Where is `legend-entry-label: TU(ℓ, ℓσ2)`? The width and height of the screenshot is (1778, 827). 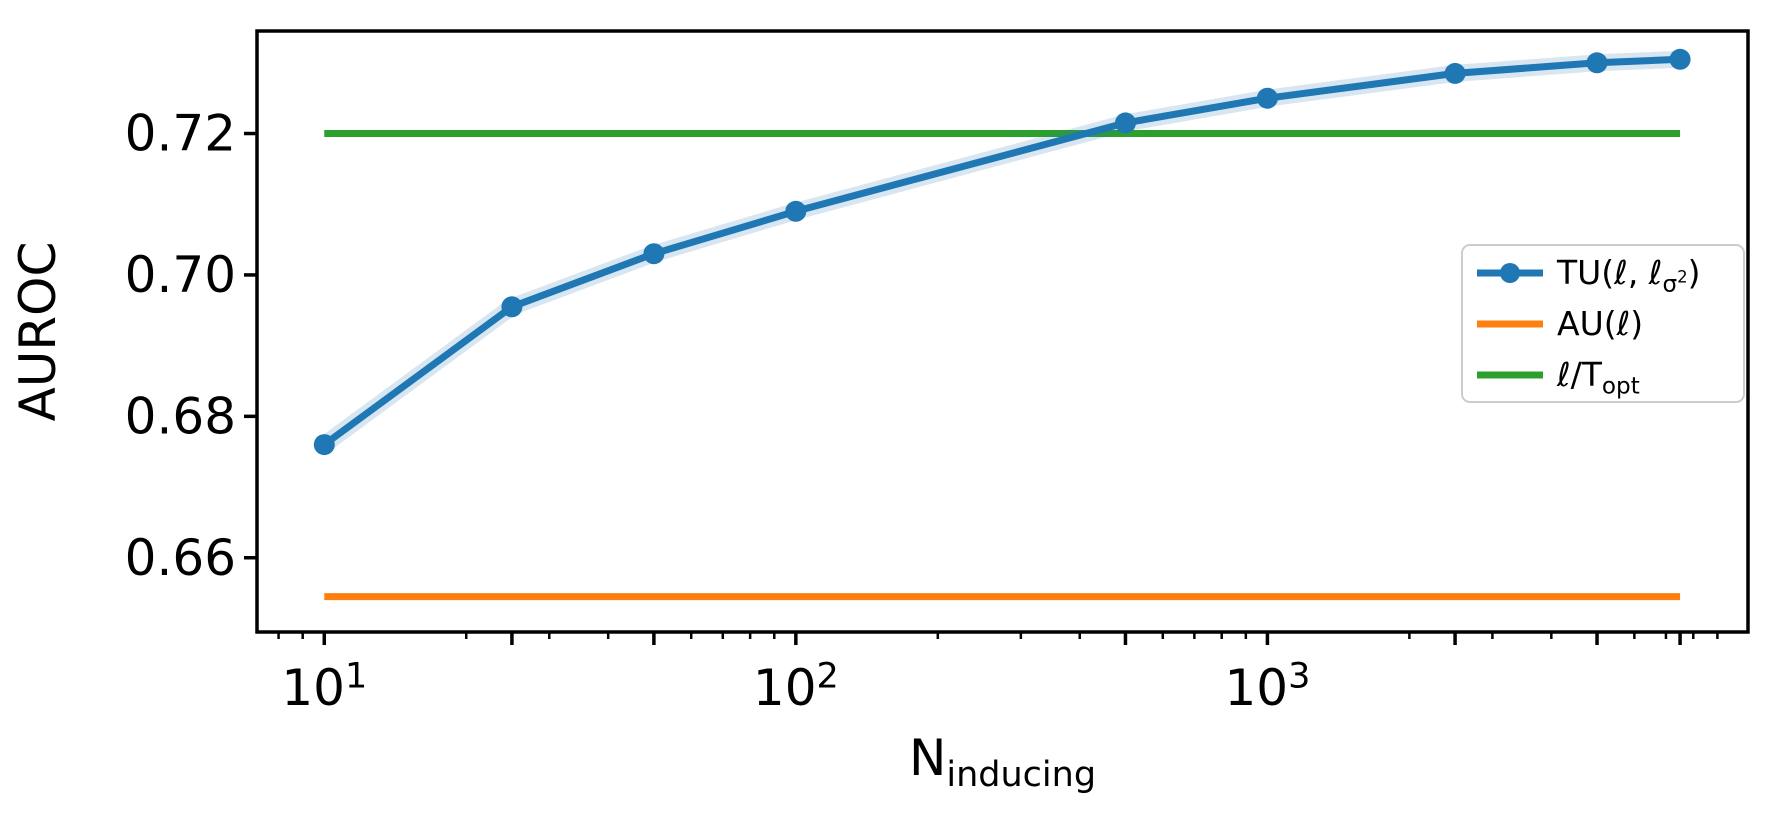
legend-entry-label: TU(ℓ, ℓσ2) is located at coordinates (1628, 275).